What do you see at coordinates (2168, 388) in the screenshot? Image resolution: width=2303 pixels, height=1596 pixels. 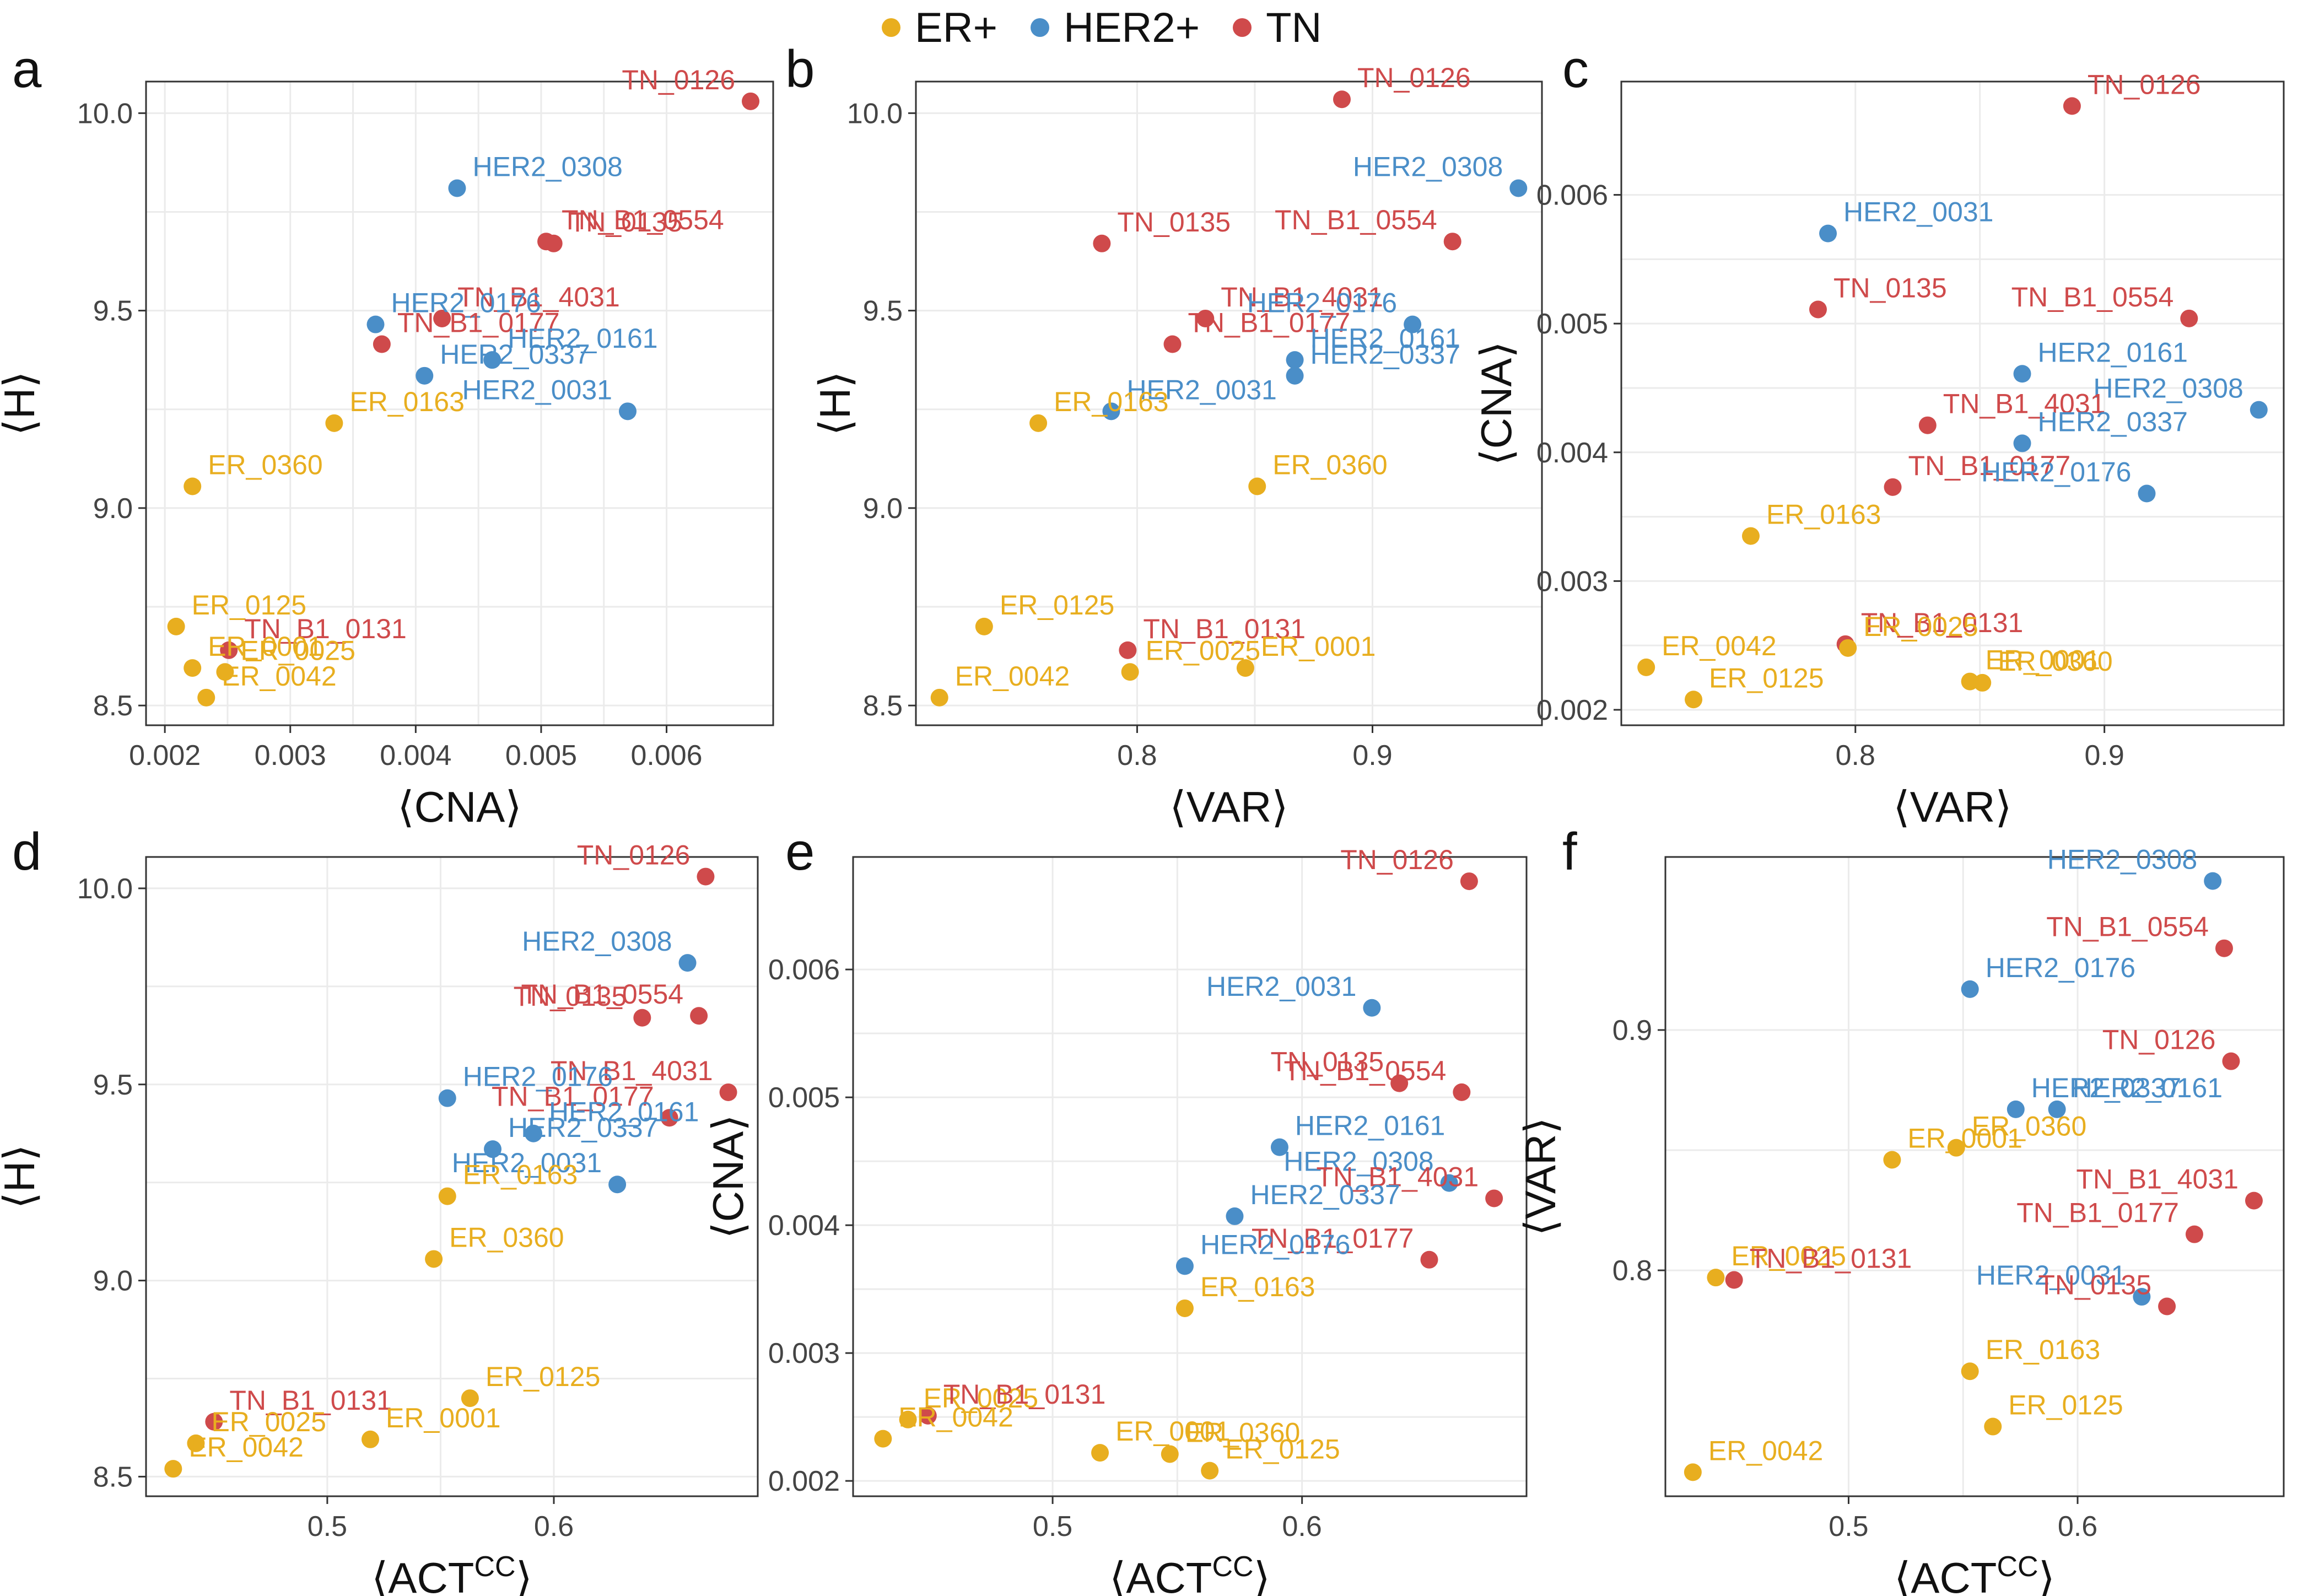 I see `panel-c-label-her2_0308: HER2_0308` at bounding box center [2168, 388].